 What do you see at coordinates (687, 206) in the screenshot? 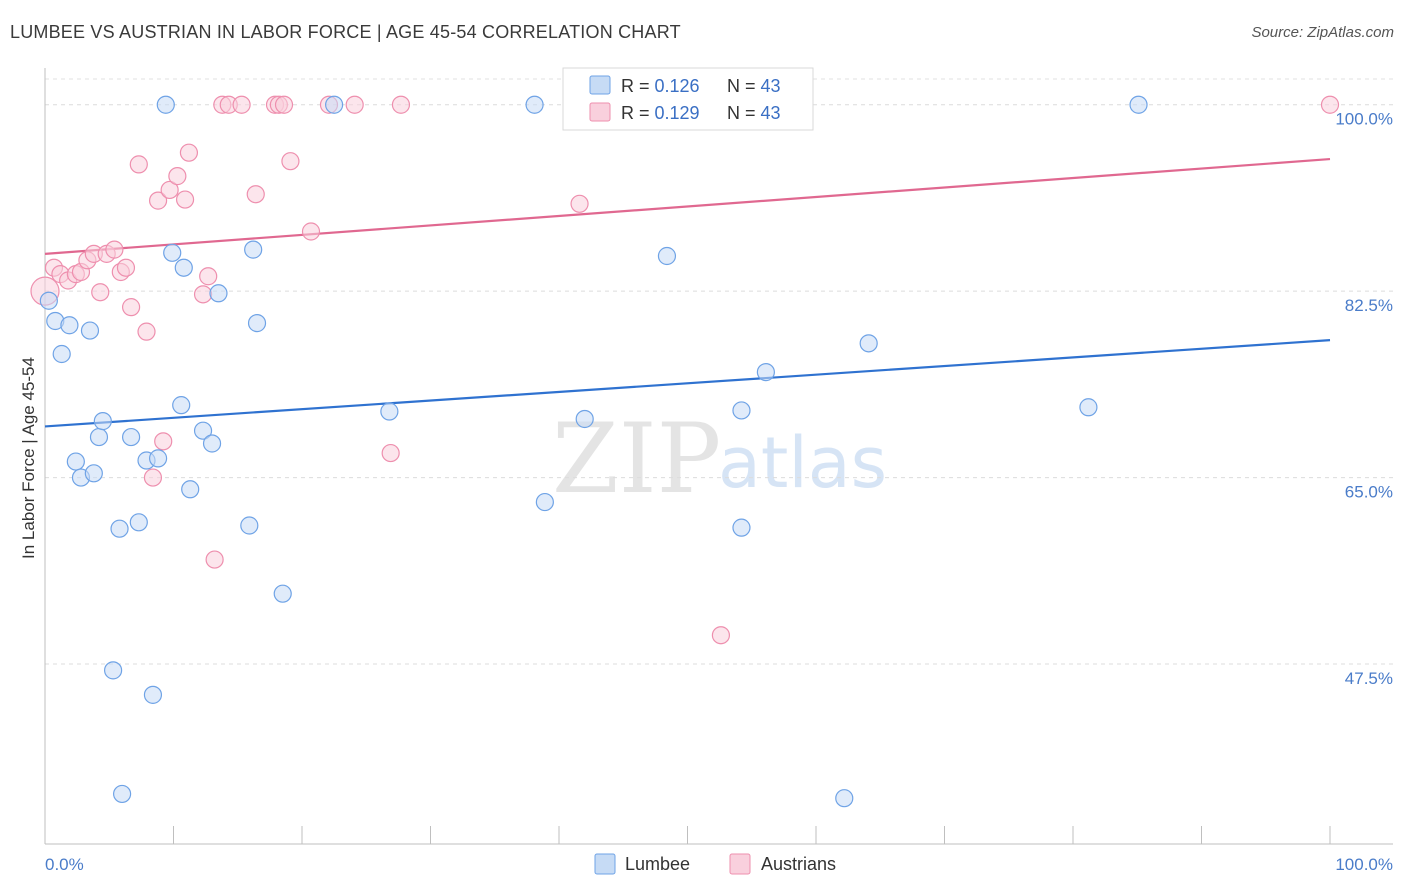
I see `trend-line-austrians` at bounding box center [687, 206].